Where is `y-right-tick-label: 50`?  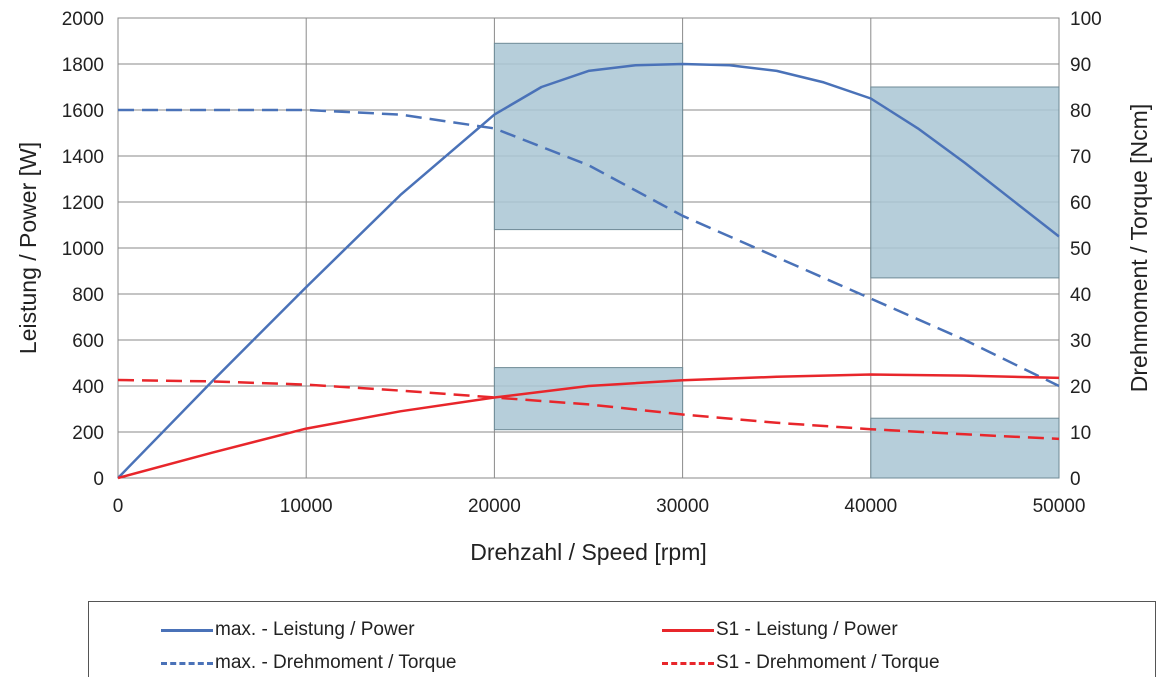 y-right-tick-label: 50 is located at coordinates (1080, 249).